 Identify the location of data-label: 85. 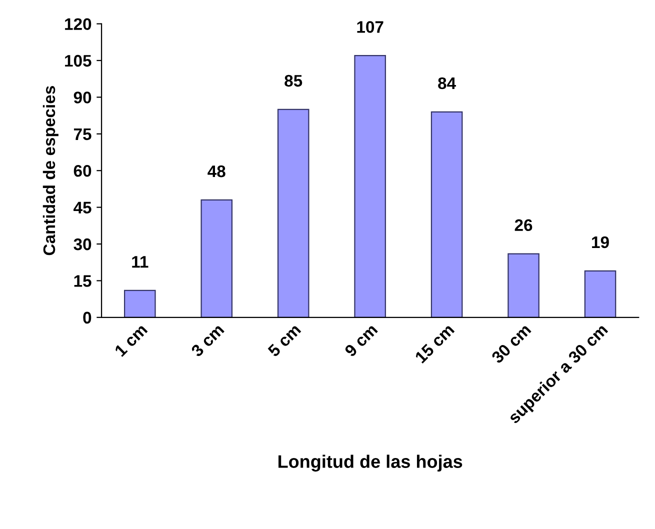
(293, 80).